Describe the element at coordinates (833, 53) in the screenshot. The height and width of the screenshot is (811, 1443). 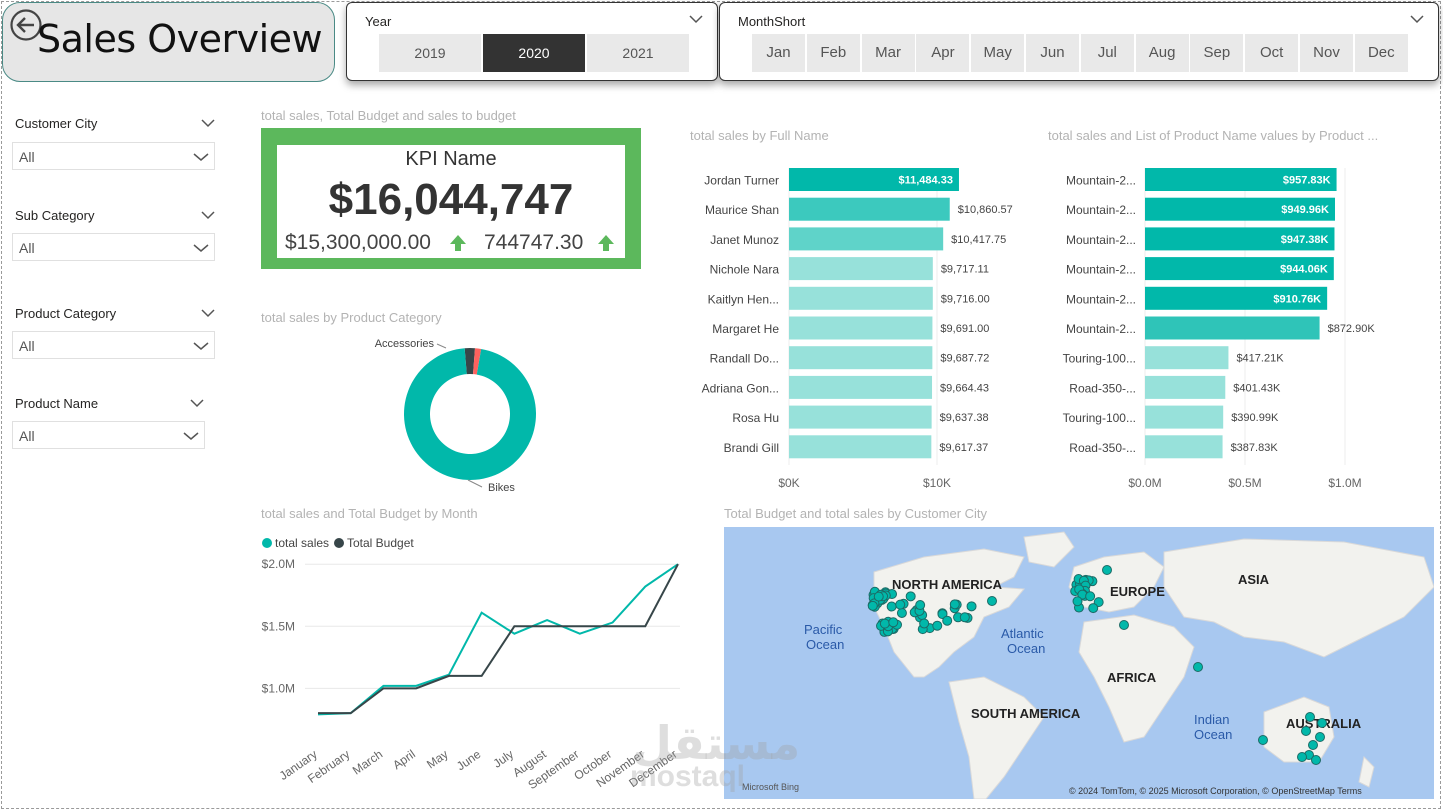
I see `month-tile-feb: Feb` at that location.